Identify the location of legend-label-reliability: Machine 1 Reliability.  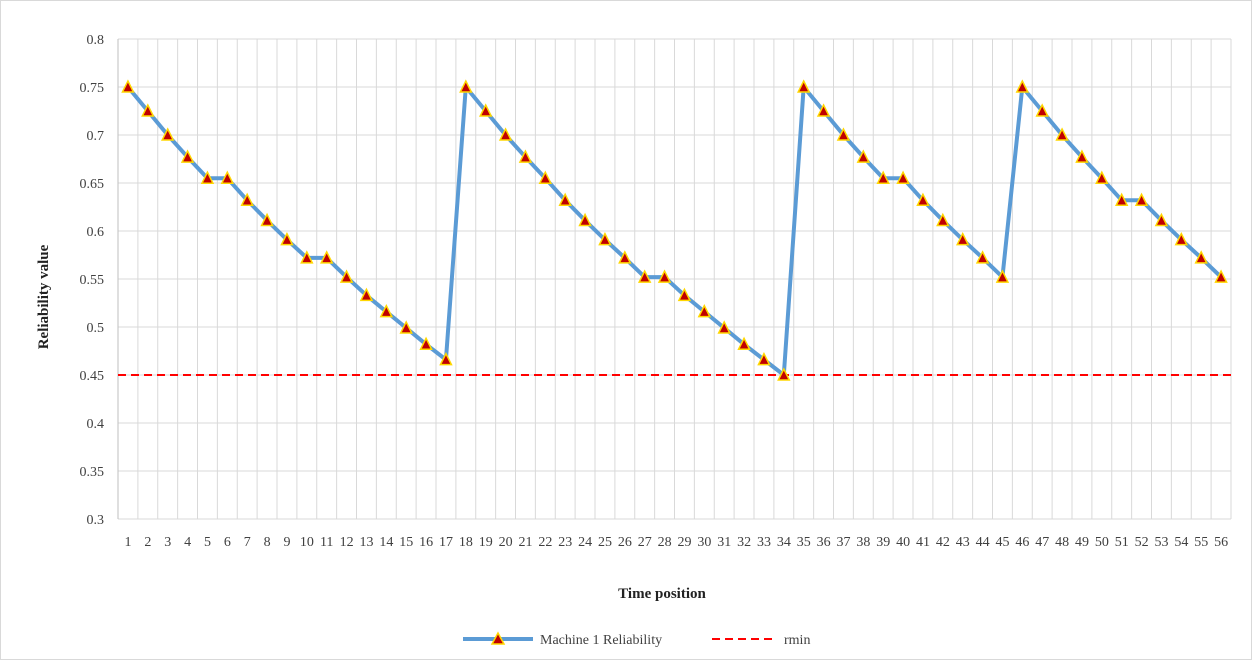
(601, 640).